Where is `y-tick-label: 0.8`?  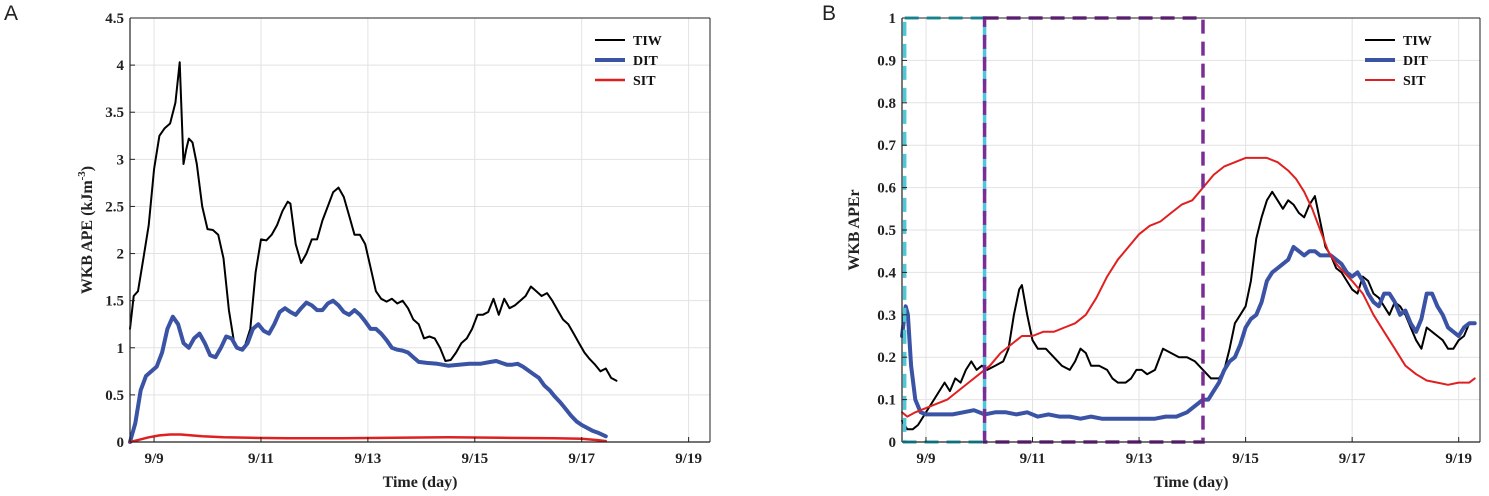
y-tick-label: 0.8 is located at coordinates (886, 104).